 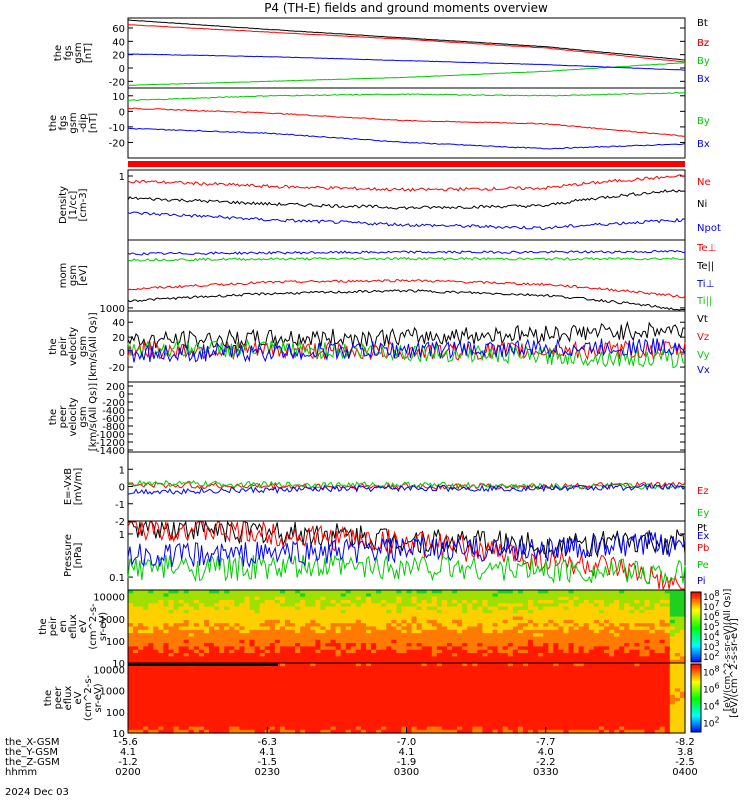 I want to click on ytick-label: -2, so click(x=120, y=522).